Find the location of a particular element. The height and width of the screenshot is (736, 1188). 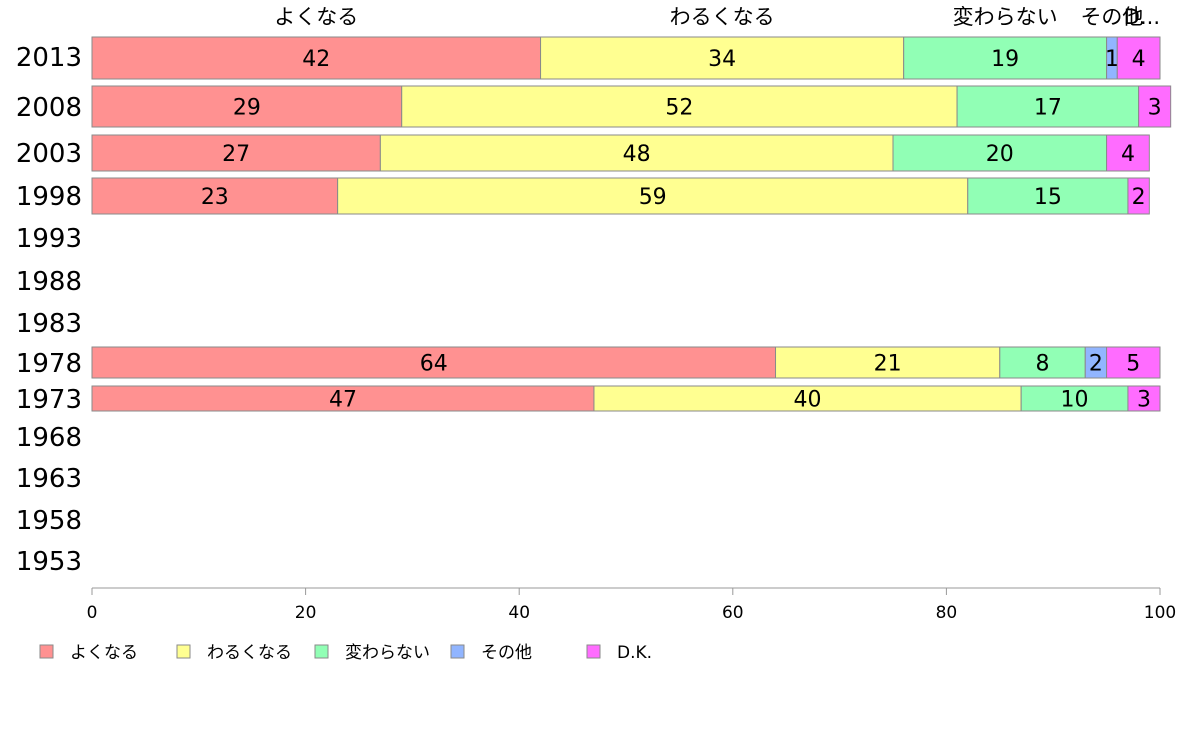

bar-segment-2008-s2 is located at coordinates (1048, 106).